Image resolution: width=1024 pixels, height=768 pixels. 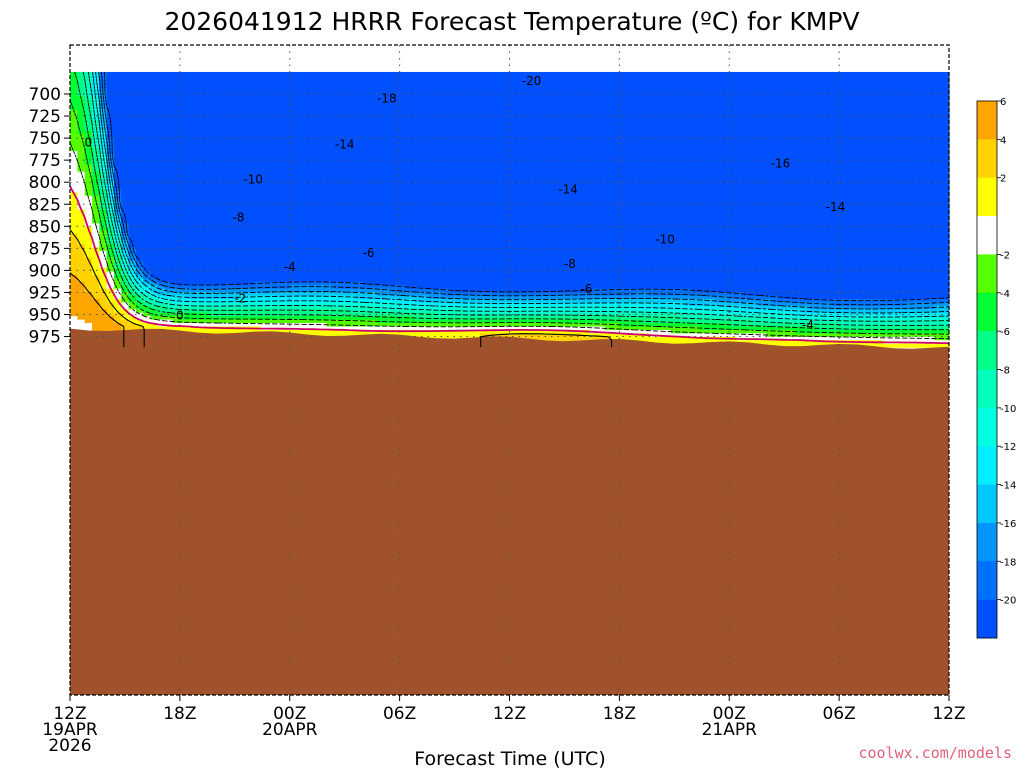 I want to click on x-axis-label: Forecast Time (UTC), so click(x=509, y=758).